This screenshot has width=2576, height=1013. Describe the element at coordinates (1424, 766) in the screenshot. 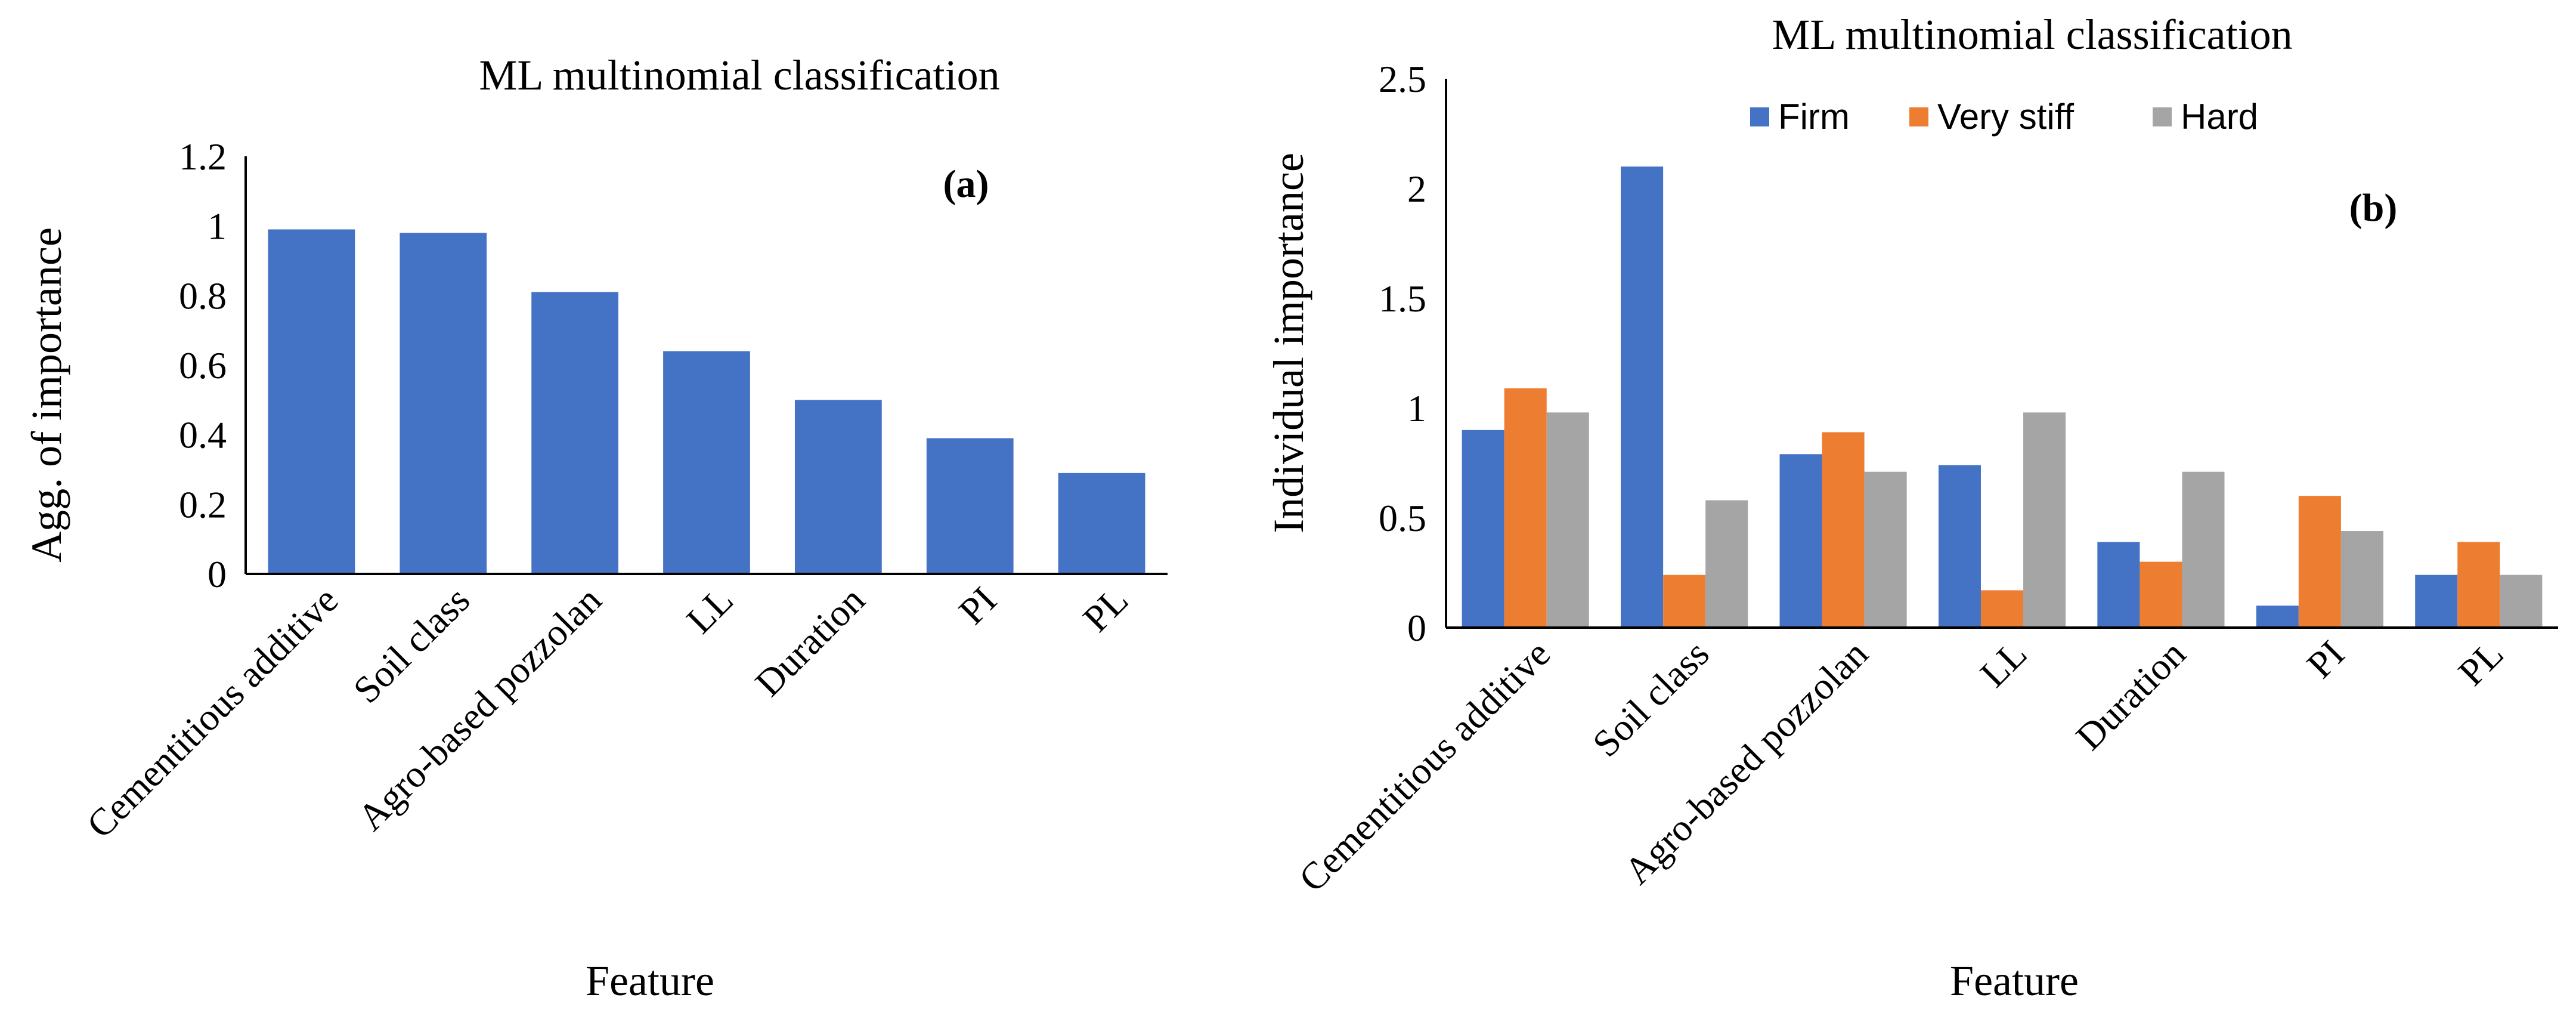

I see `chart-b-category-label: Cementitious additive` at that location.